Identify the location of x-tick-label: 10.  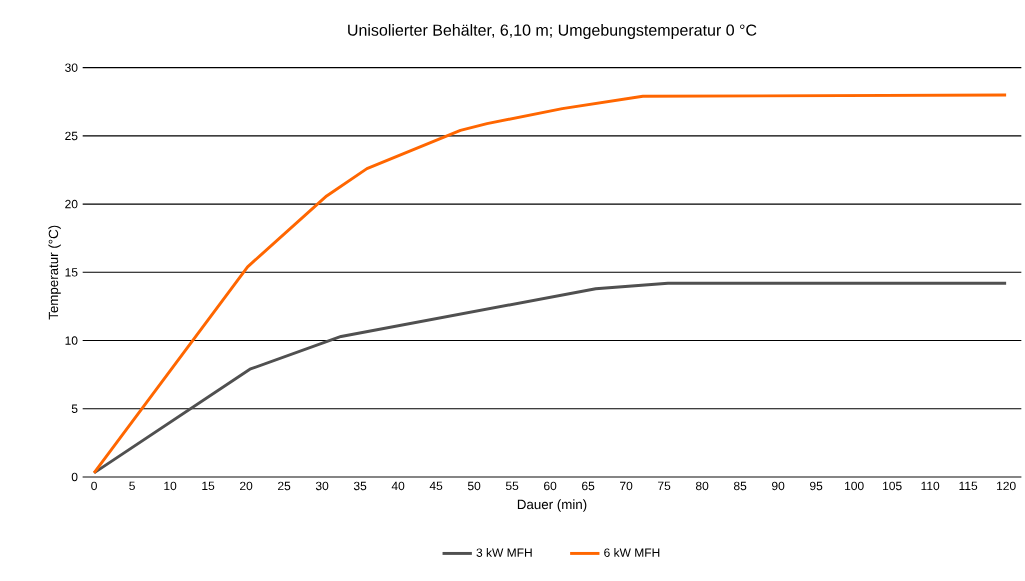
(170, 486).